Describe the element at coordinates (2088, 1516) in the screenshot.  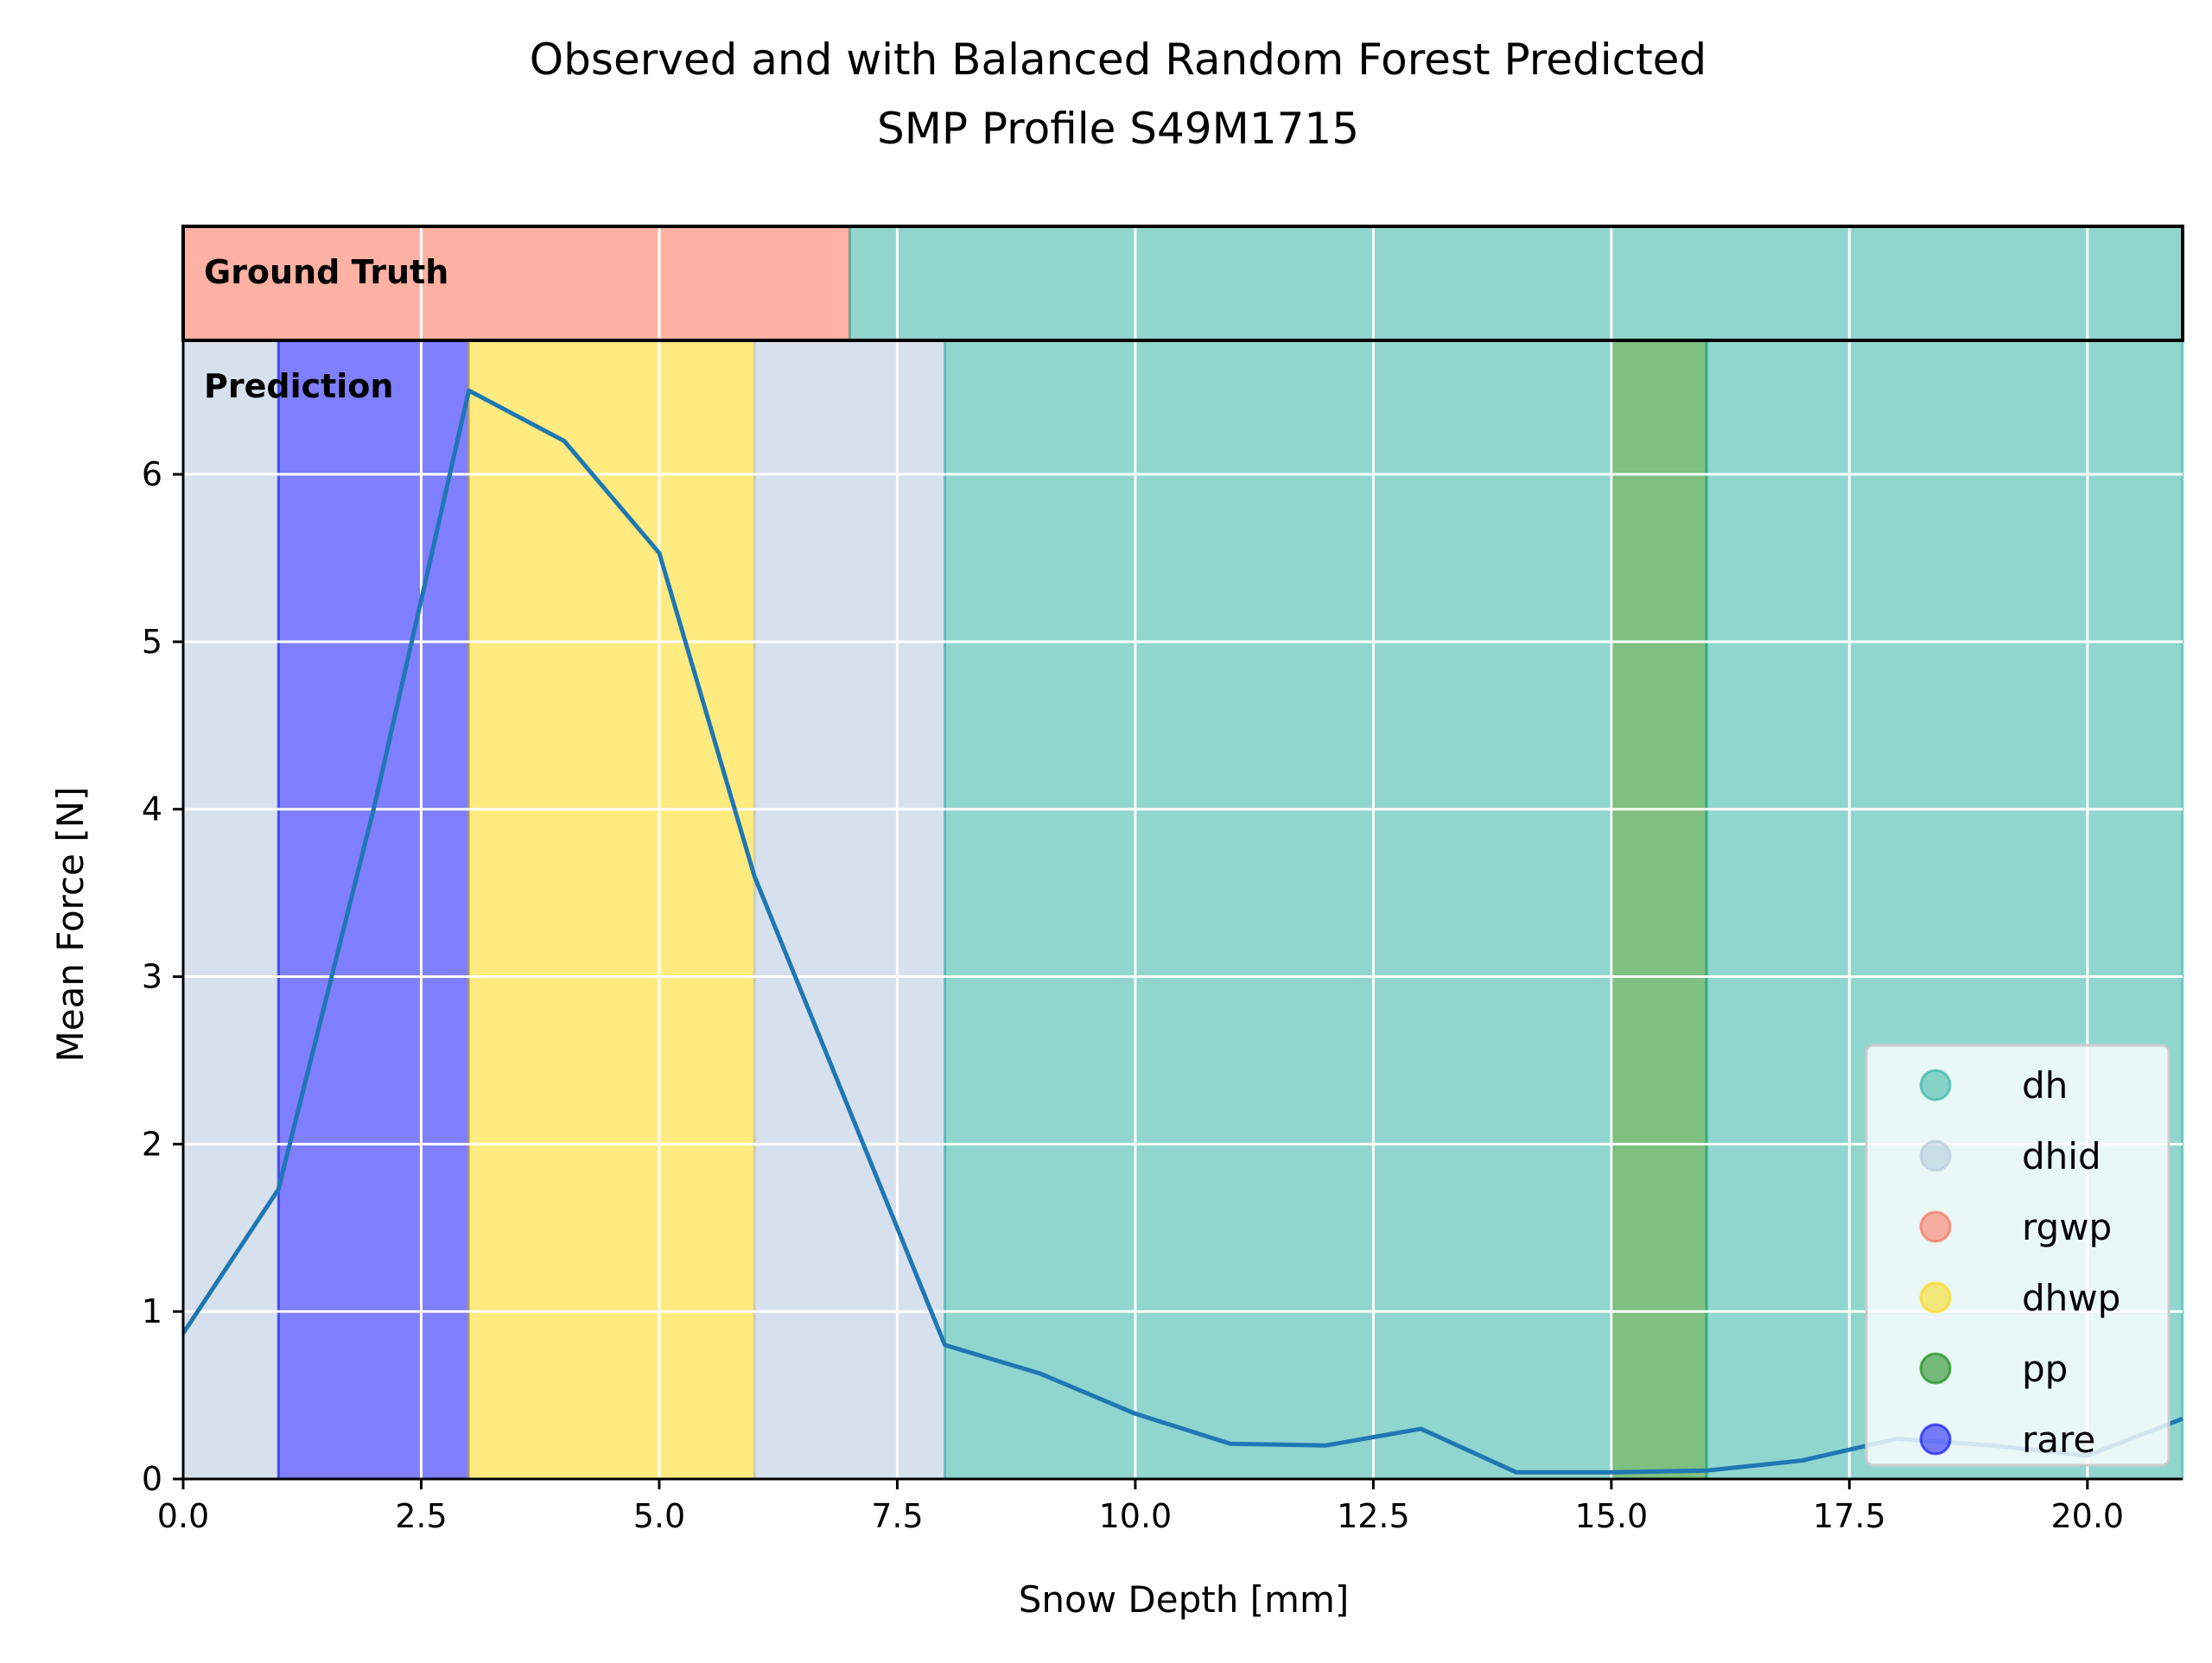
I see `x-tick-label-8: 20.0` at that location.